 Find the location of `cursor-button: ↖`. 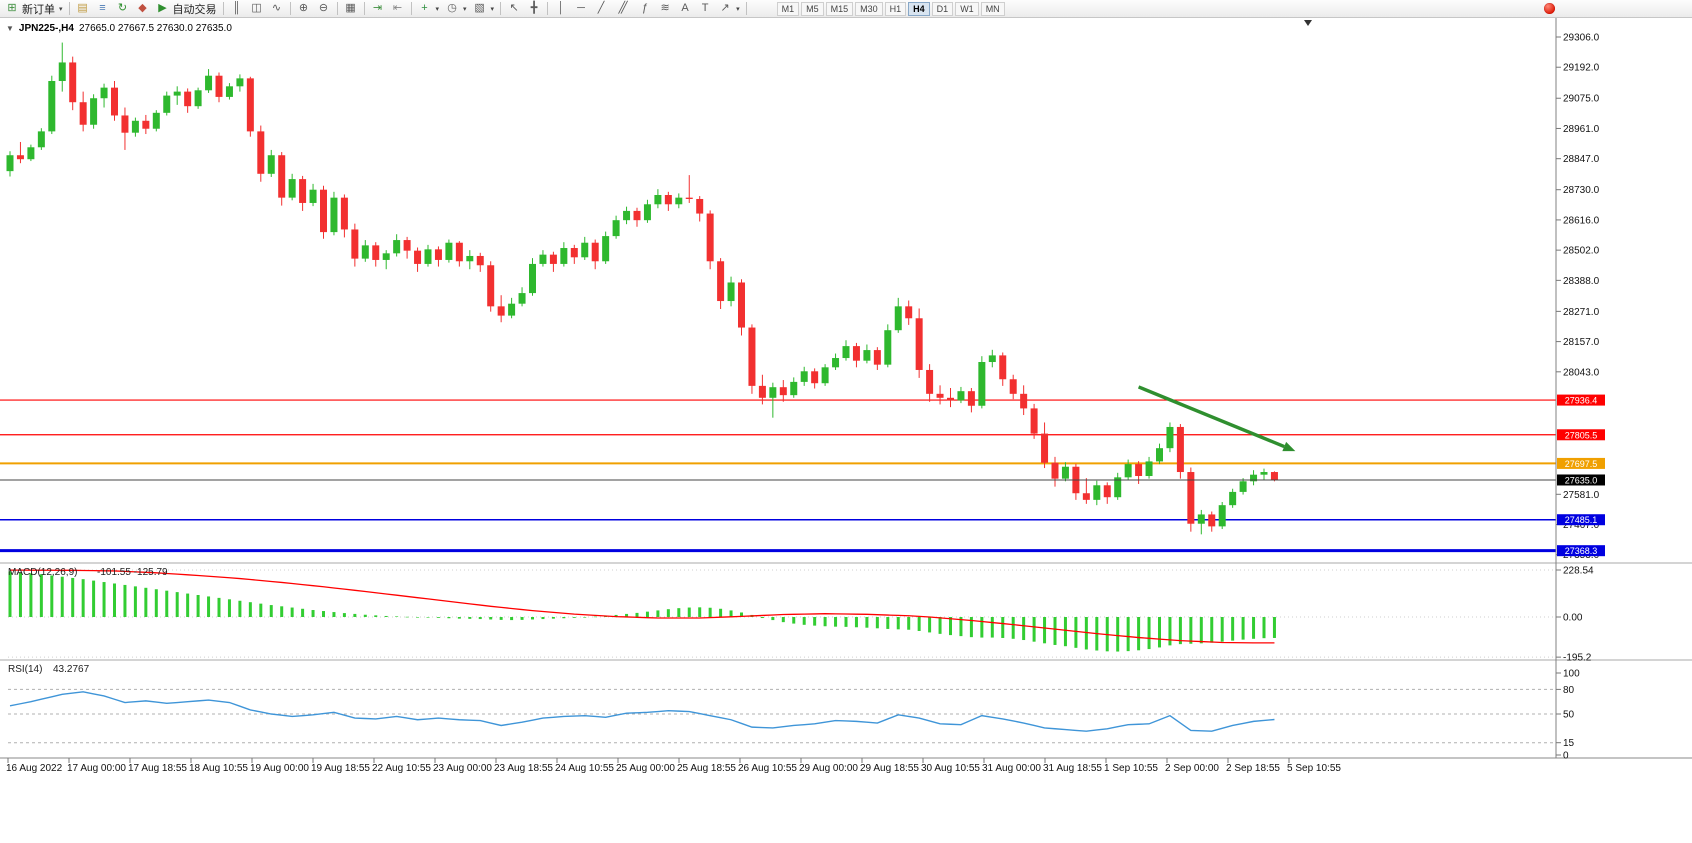

cursor-button: ↖ is located at coordinates (514, 8).